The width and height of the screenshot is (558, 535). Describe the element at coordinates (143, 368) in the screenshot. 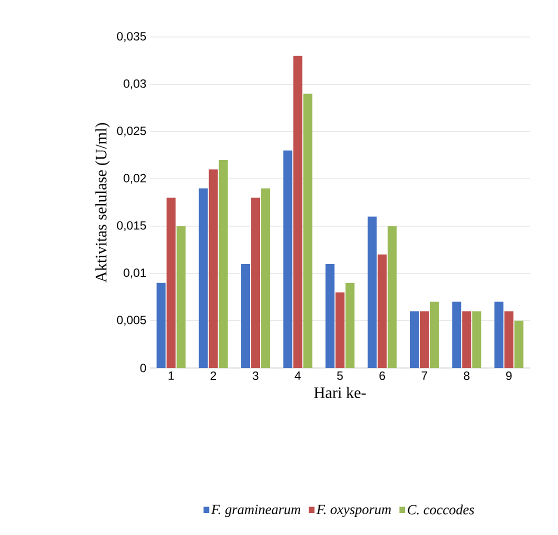

I see `y-tick-label: 0` at that location.